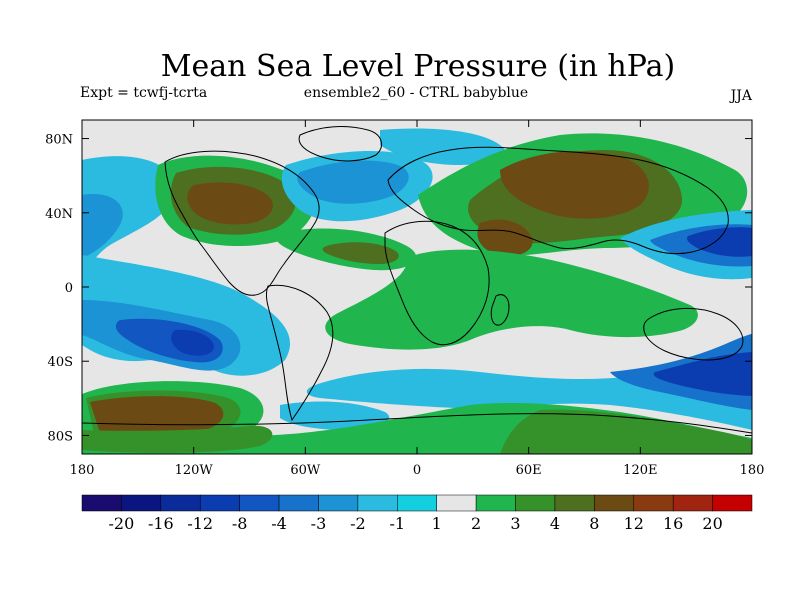 The height and width of the screenshot is (604, 800). Describe the element at coordinates (702, 374) in the screenshot. I see `contour-southern-ocean-core` at that location.